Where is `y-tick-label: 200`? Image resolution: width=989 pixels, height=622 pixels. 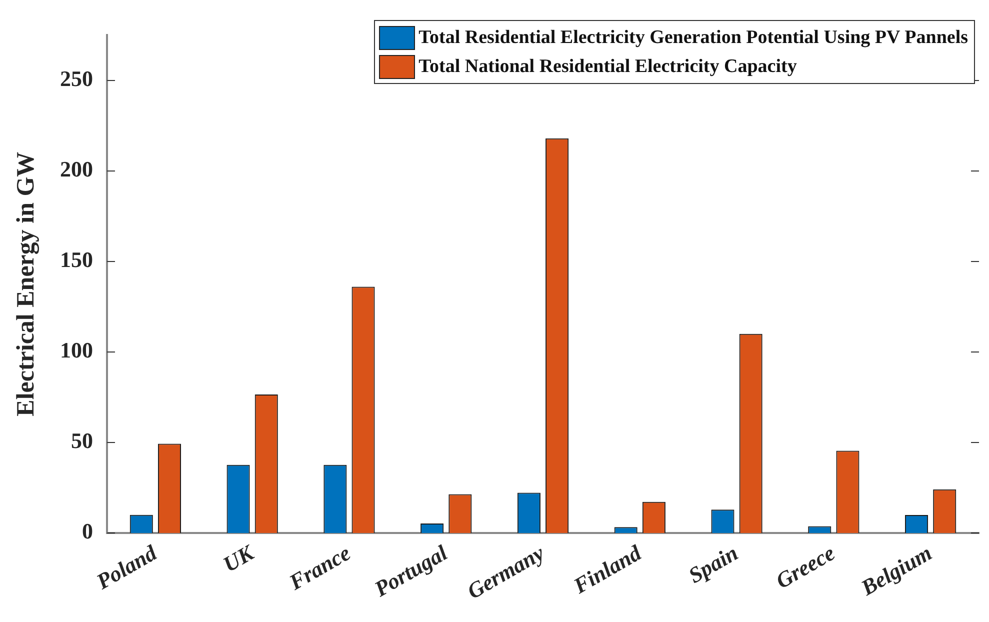 y-tick-label: 200 is located at coordinates (76, 169).